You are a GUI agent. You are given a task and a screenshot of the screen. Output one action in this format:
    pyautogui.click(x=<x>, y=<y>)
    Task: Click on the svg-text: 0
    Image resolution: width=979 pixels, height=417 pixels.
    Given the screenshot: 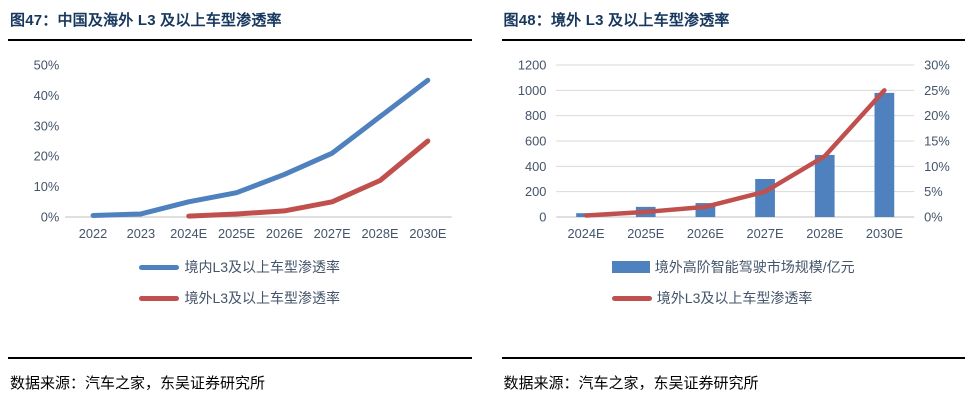 What is the action you would take?
    pyautogui.click(x=542, y=216)
    